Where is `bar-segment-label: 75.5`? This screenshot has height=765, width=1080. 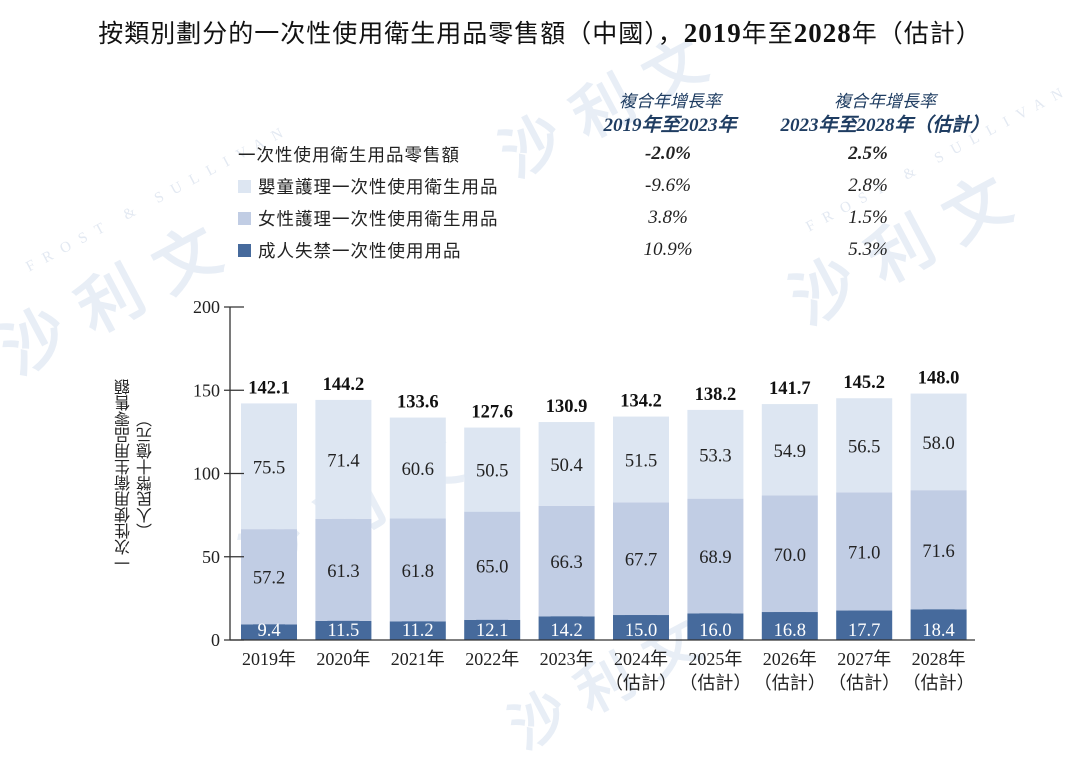
bar-segment-label: 75.5 is located at coordinates (269, 468).